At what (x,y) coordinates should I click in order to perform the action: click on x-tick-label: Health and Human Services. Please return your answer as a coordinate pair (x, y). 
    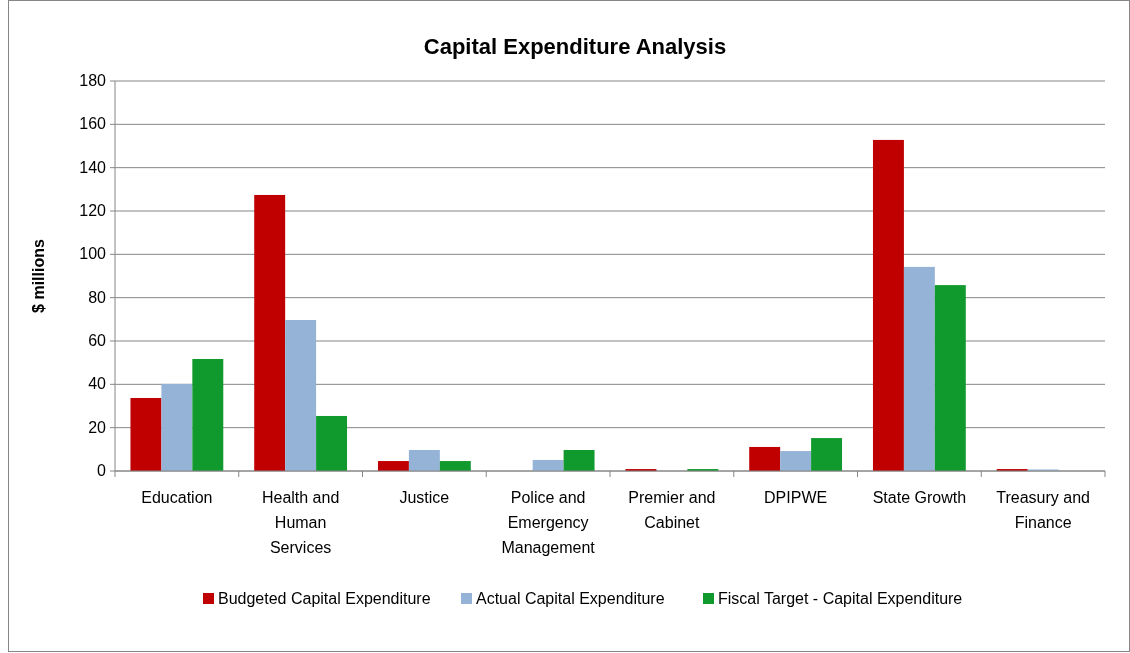
    Looking at the image, I should click on (300, 522).